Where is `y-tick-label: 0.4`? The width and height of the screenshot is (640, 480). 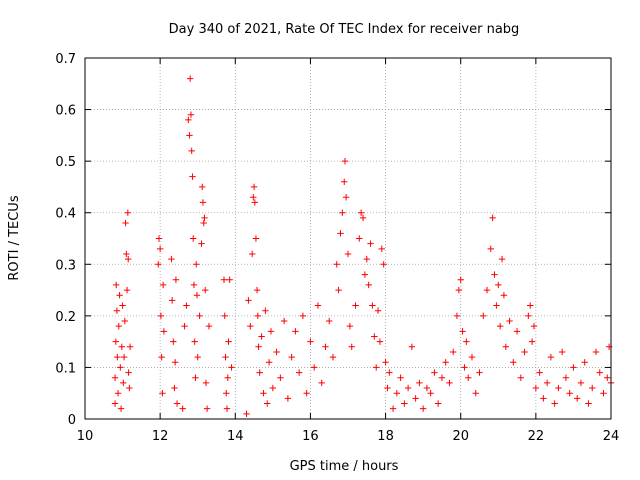
y-tick-label: 0.4 is located at coordinates (65, 214).